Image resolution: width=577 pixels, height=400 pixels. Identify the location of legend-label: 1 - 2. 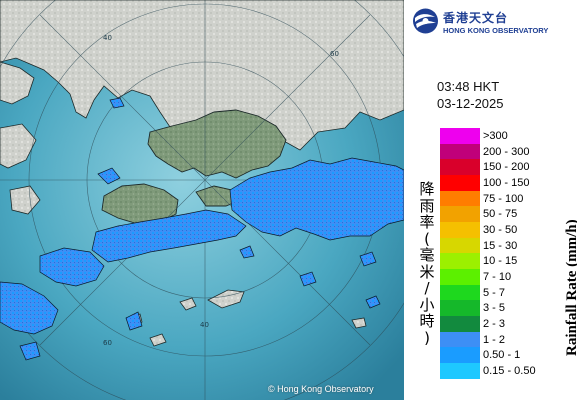
(494, 339).